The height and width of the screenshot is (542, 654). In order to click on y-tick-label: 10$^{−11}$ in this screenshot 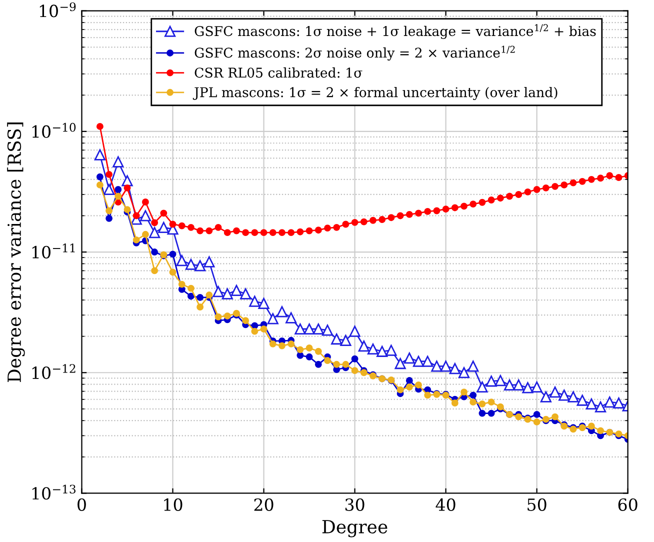, I will do `click(53, 251)`.